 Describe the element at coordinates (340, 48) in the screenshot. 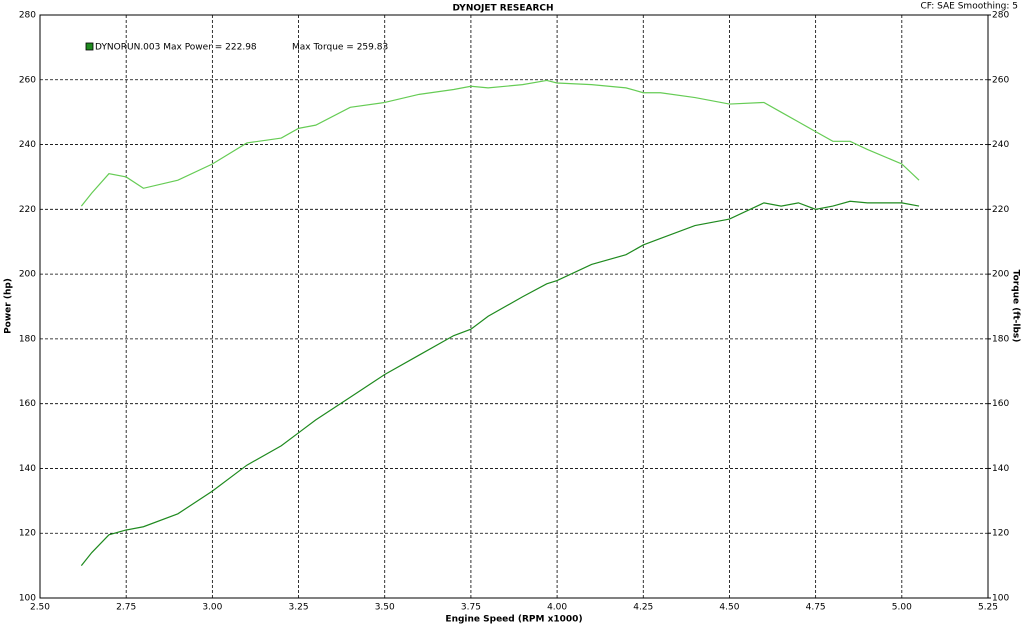

I see `legend-text: Max Torque = 259.83` at that location.